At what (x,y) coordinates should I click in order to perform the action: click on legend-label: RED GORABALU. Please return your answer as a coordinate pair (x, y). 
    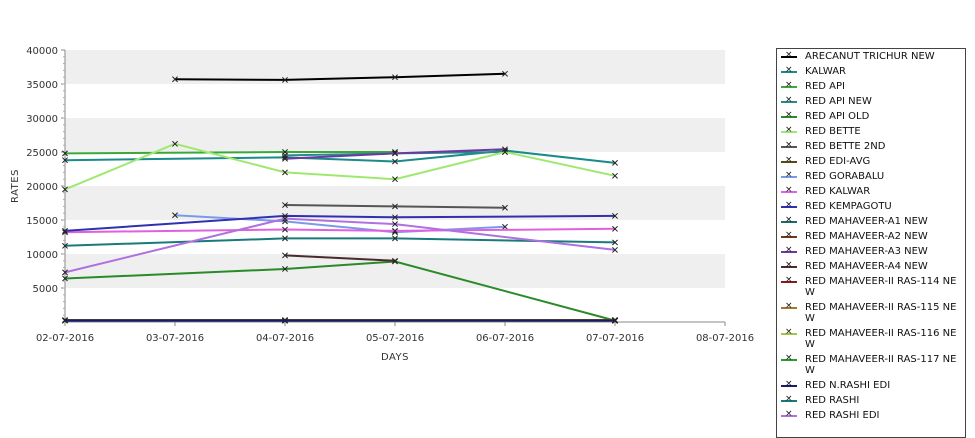
    Looking at the image, I should click on (845, 176).